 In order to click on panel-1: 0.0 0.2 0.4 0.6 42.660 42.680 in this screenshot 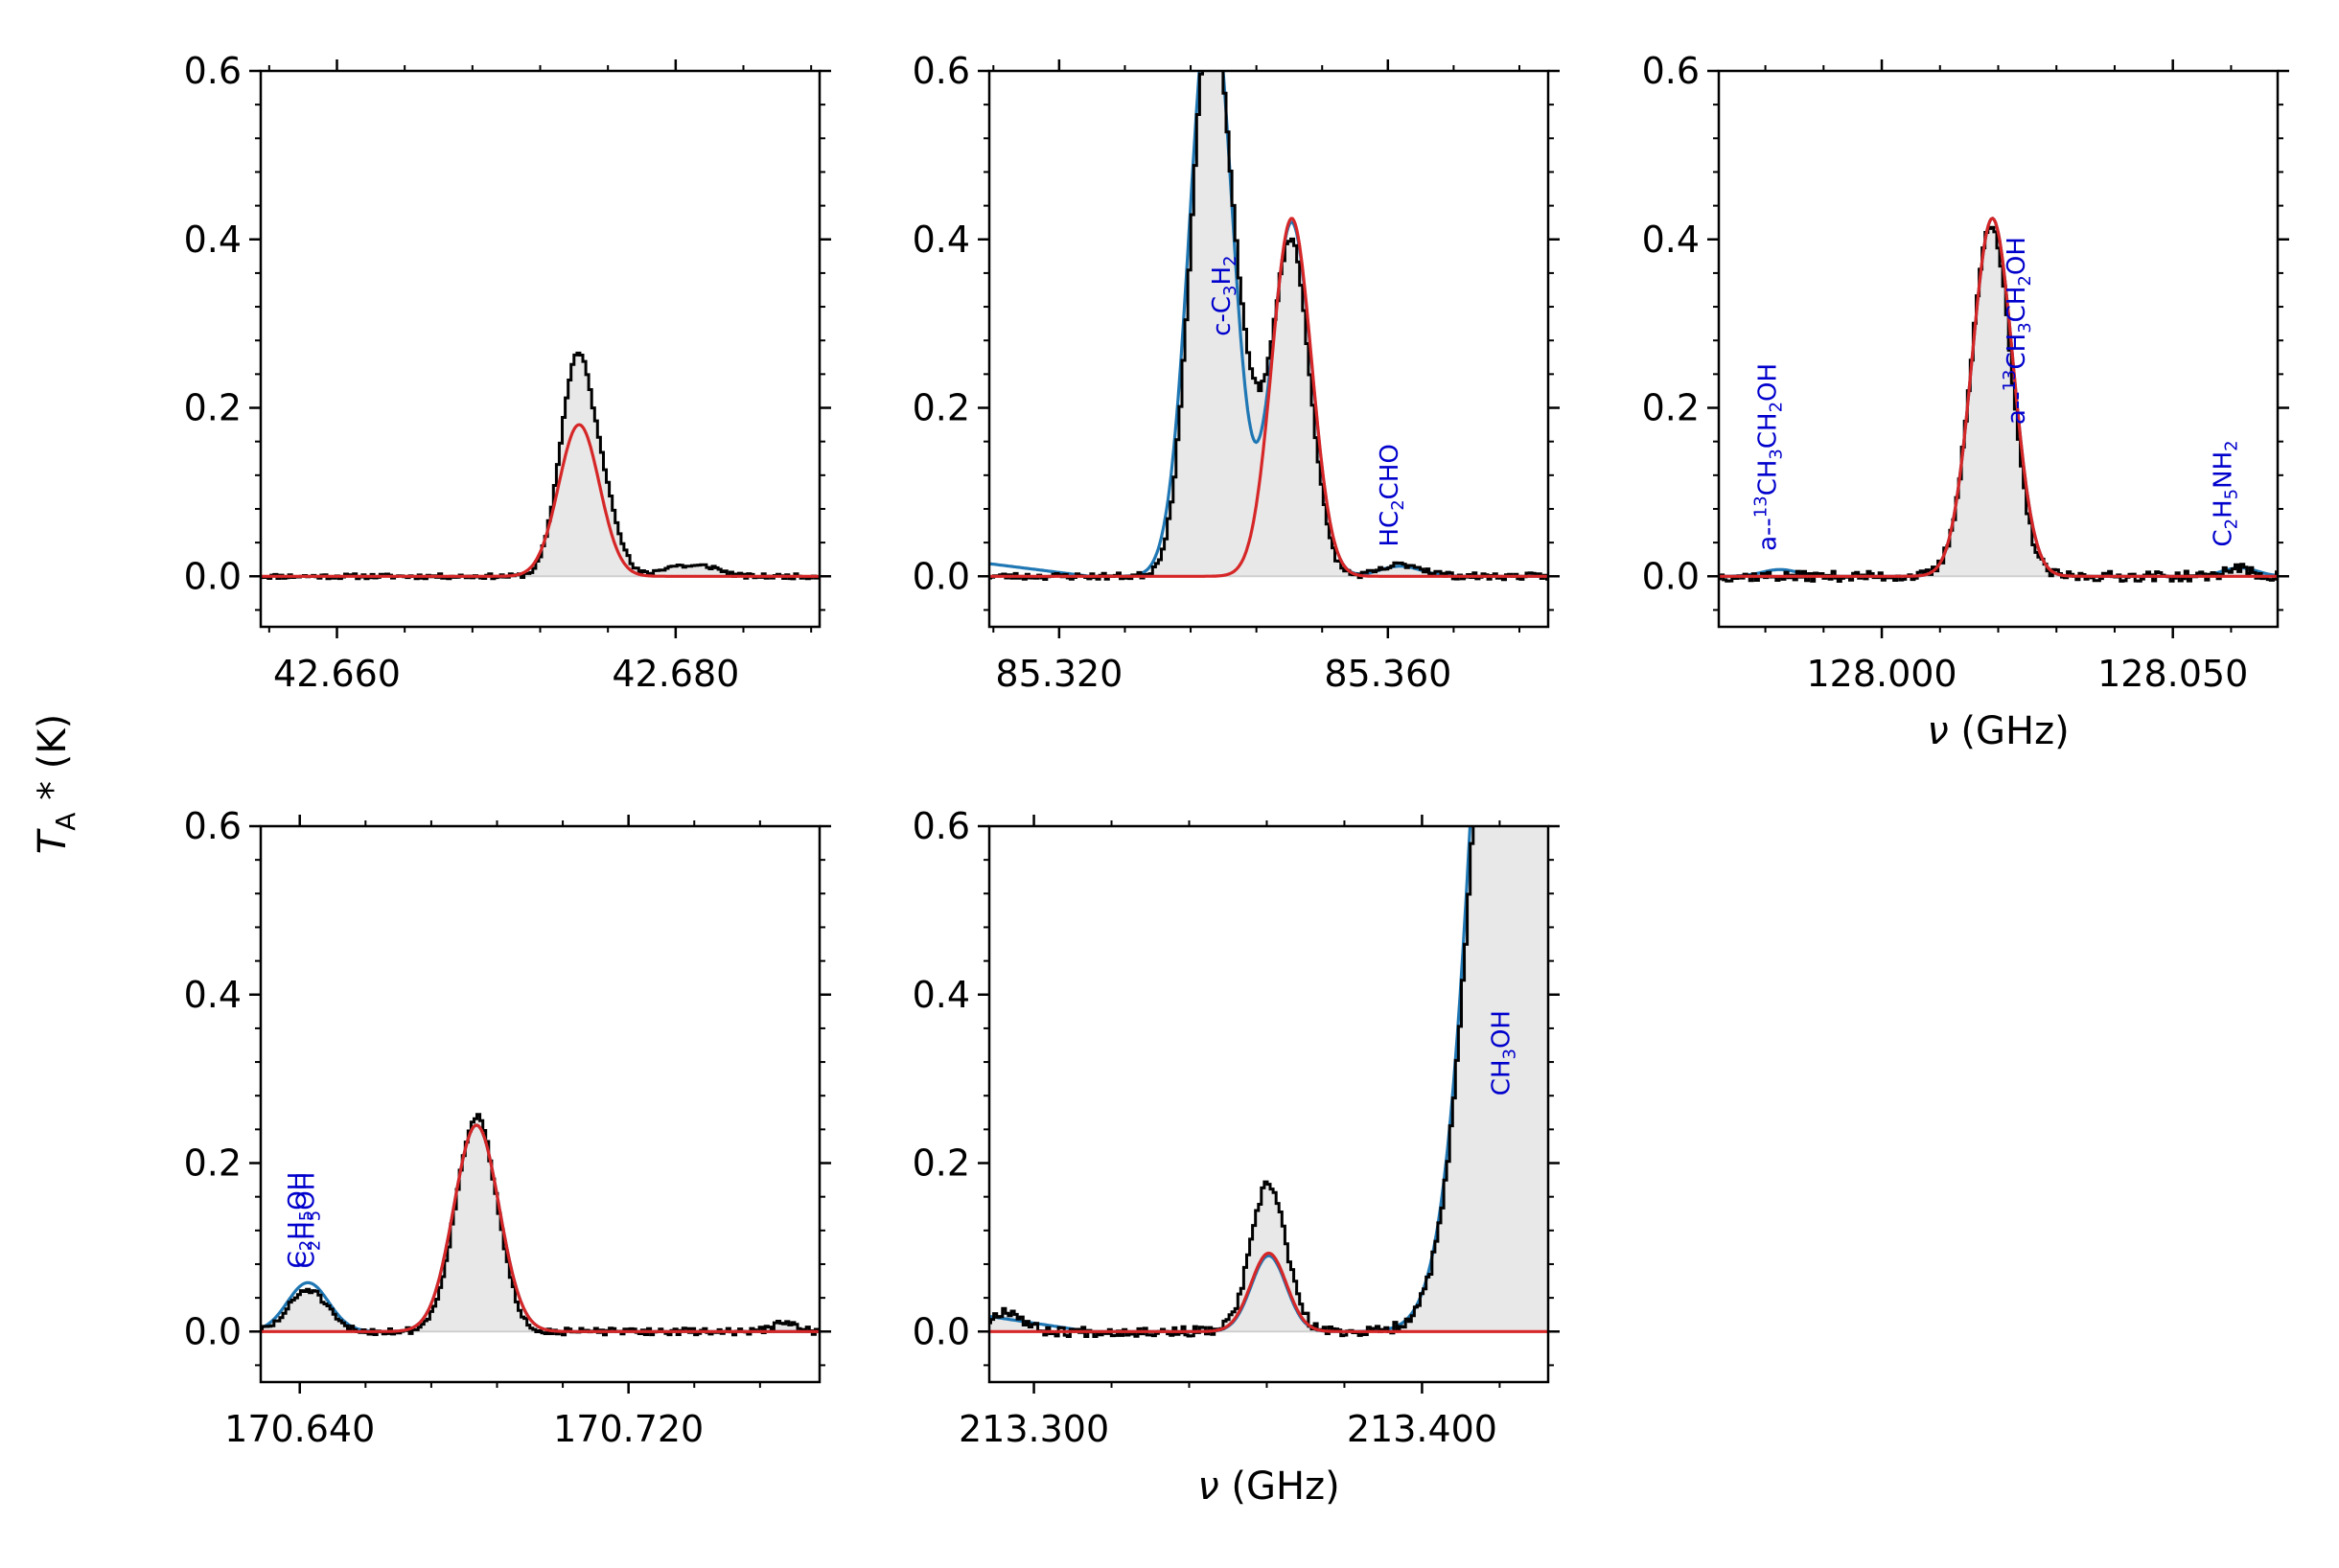, I will do `click(507, 372)`.